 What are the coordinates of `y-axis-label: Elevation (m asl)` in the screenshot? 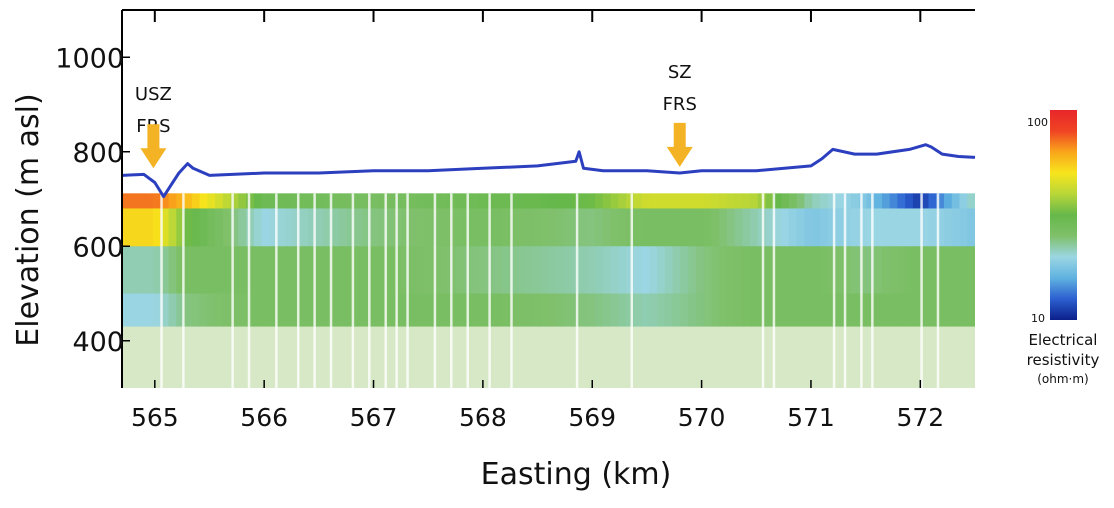 It's located at (28, 219).